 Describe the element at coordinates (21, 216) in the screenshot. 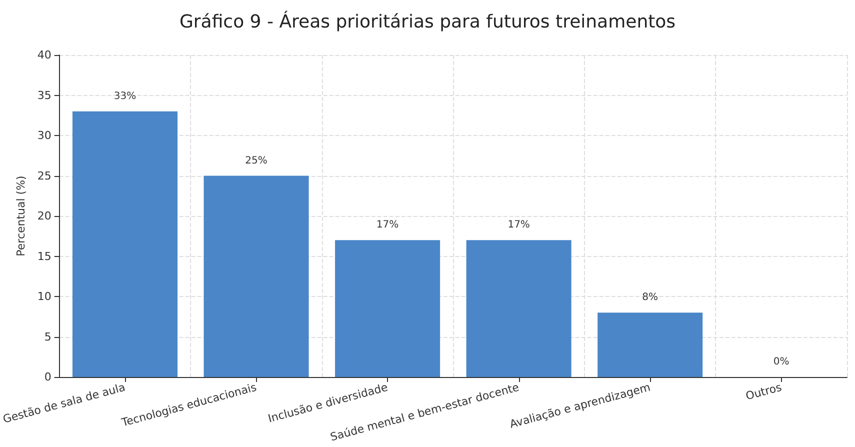

I see `y-axis-title: Percentual (%)` at that location.